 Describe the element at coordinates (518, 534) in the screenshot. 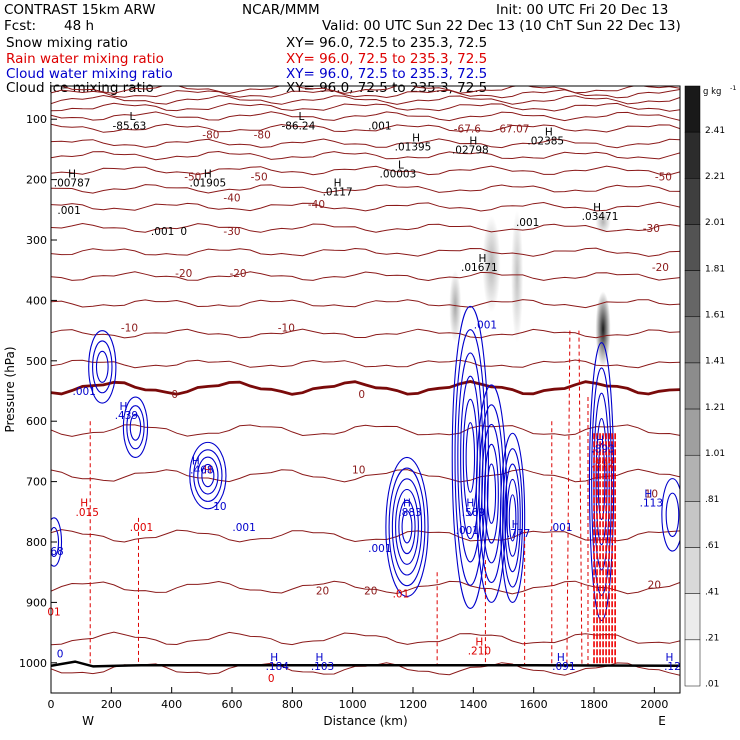

I see `extremum-label: .777` at that location.